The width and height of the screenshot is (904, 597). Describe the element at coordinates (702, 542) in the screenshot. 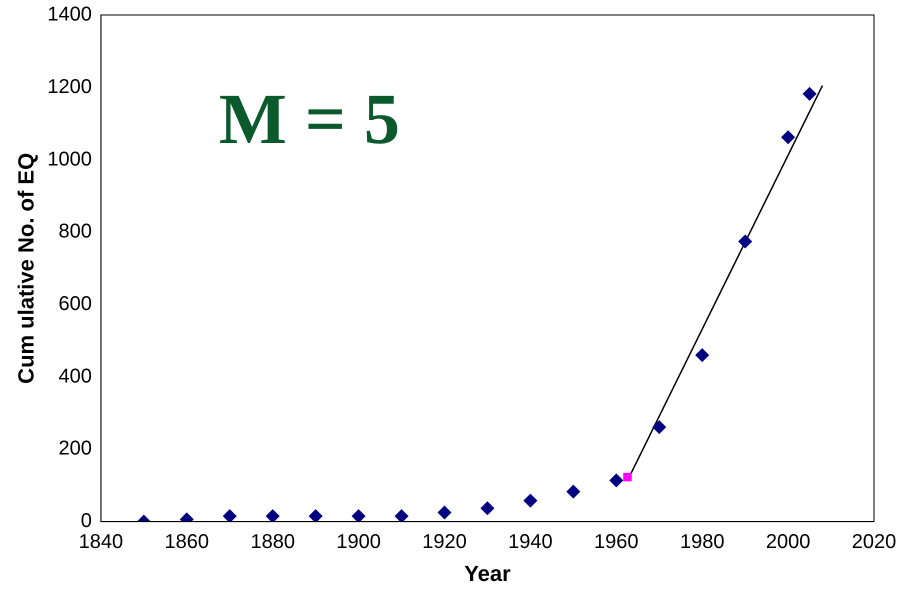

I see `x-tick-label: 1980` at that location.